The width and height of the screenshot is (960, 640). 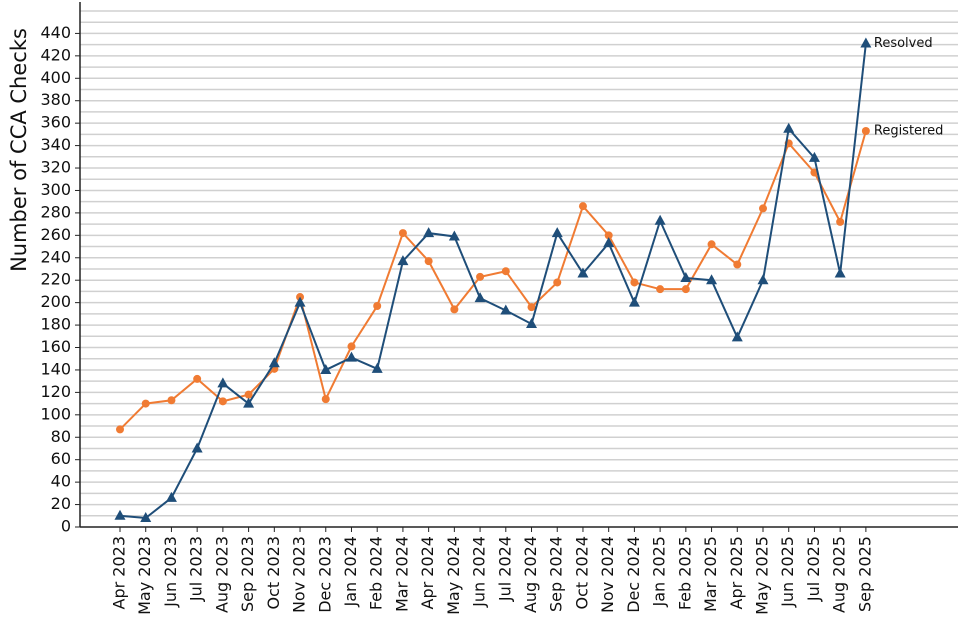 I want to click on x-tick-label: Oct 2024, so click(x=581, y=572).